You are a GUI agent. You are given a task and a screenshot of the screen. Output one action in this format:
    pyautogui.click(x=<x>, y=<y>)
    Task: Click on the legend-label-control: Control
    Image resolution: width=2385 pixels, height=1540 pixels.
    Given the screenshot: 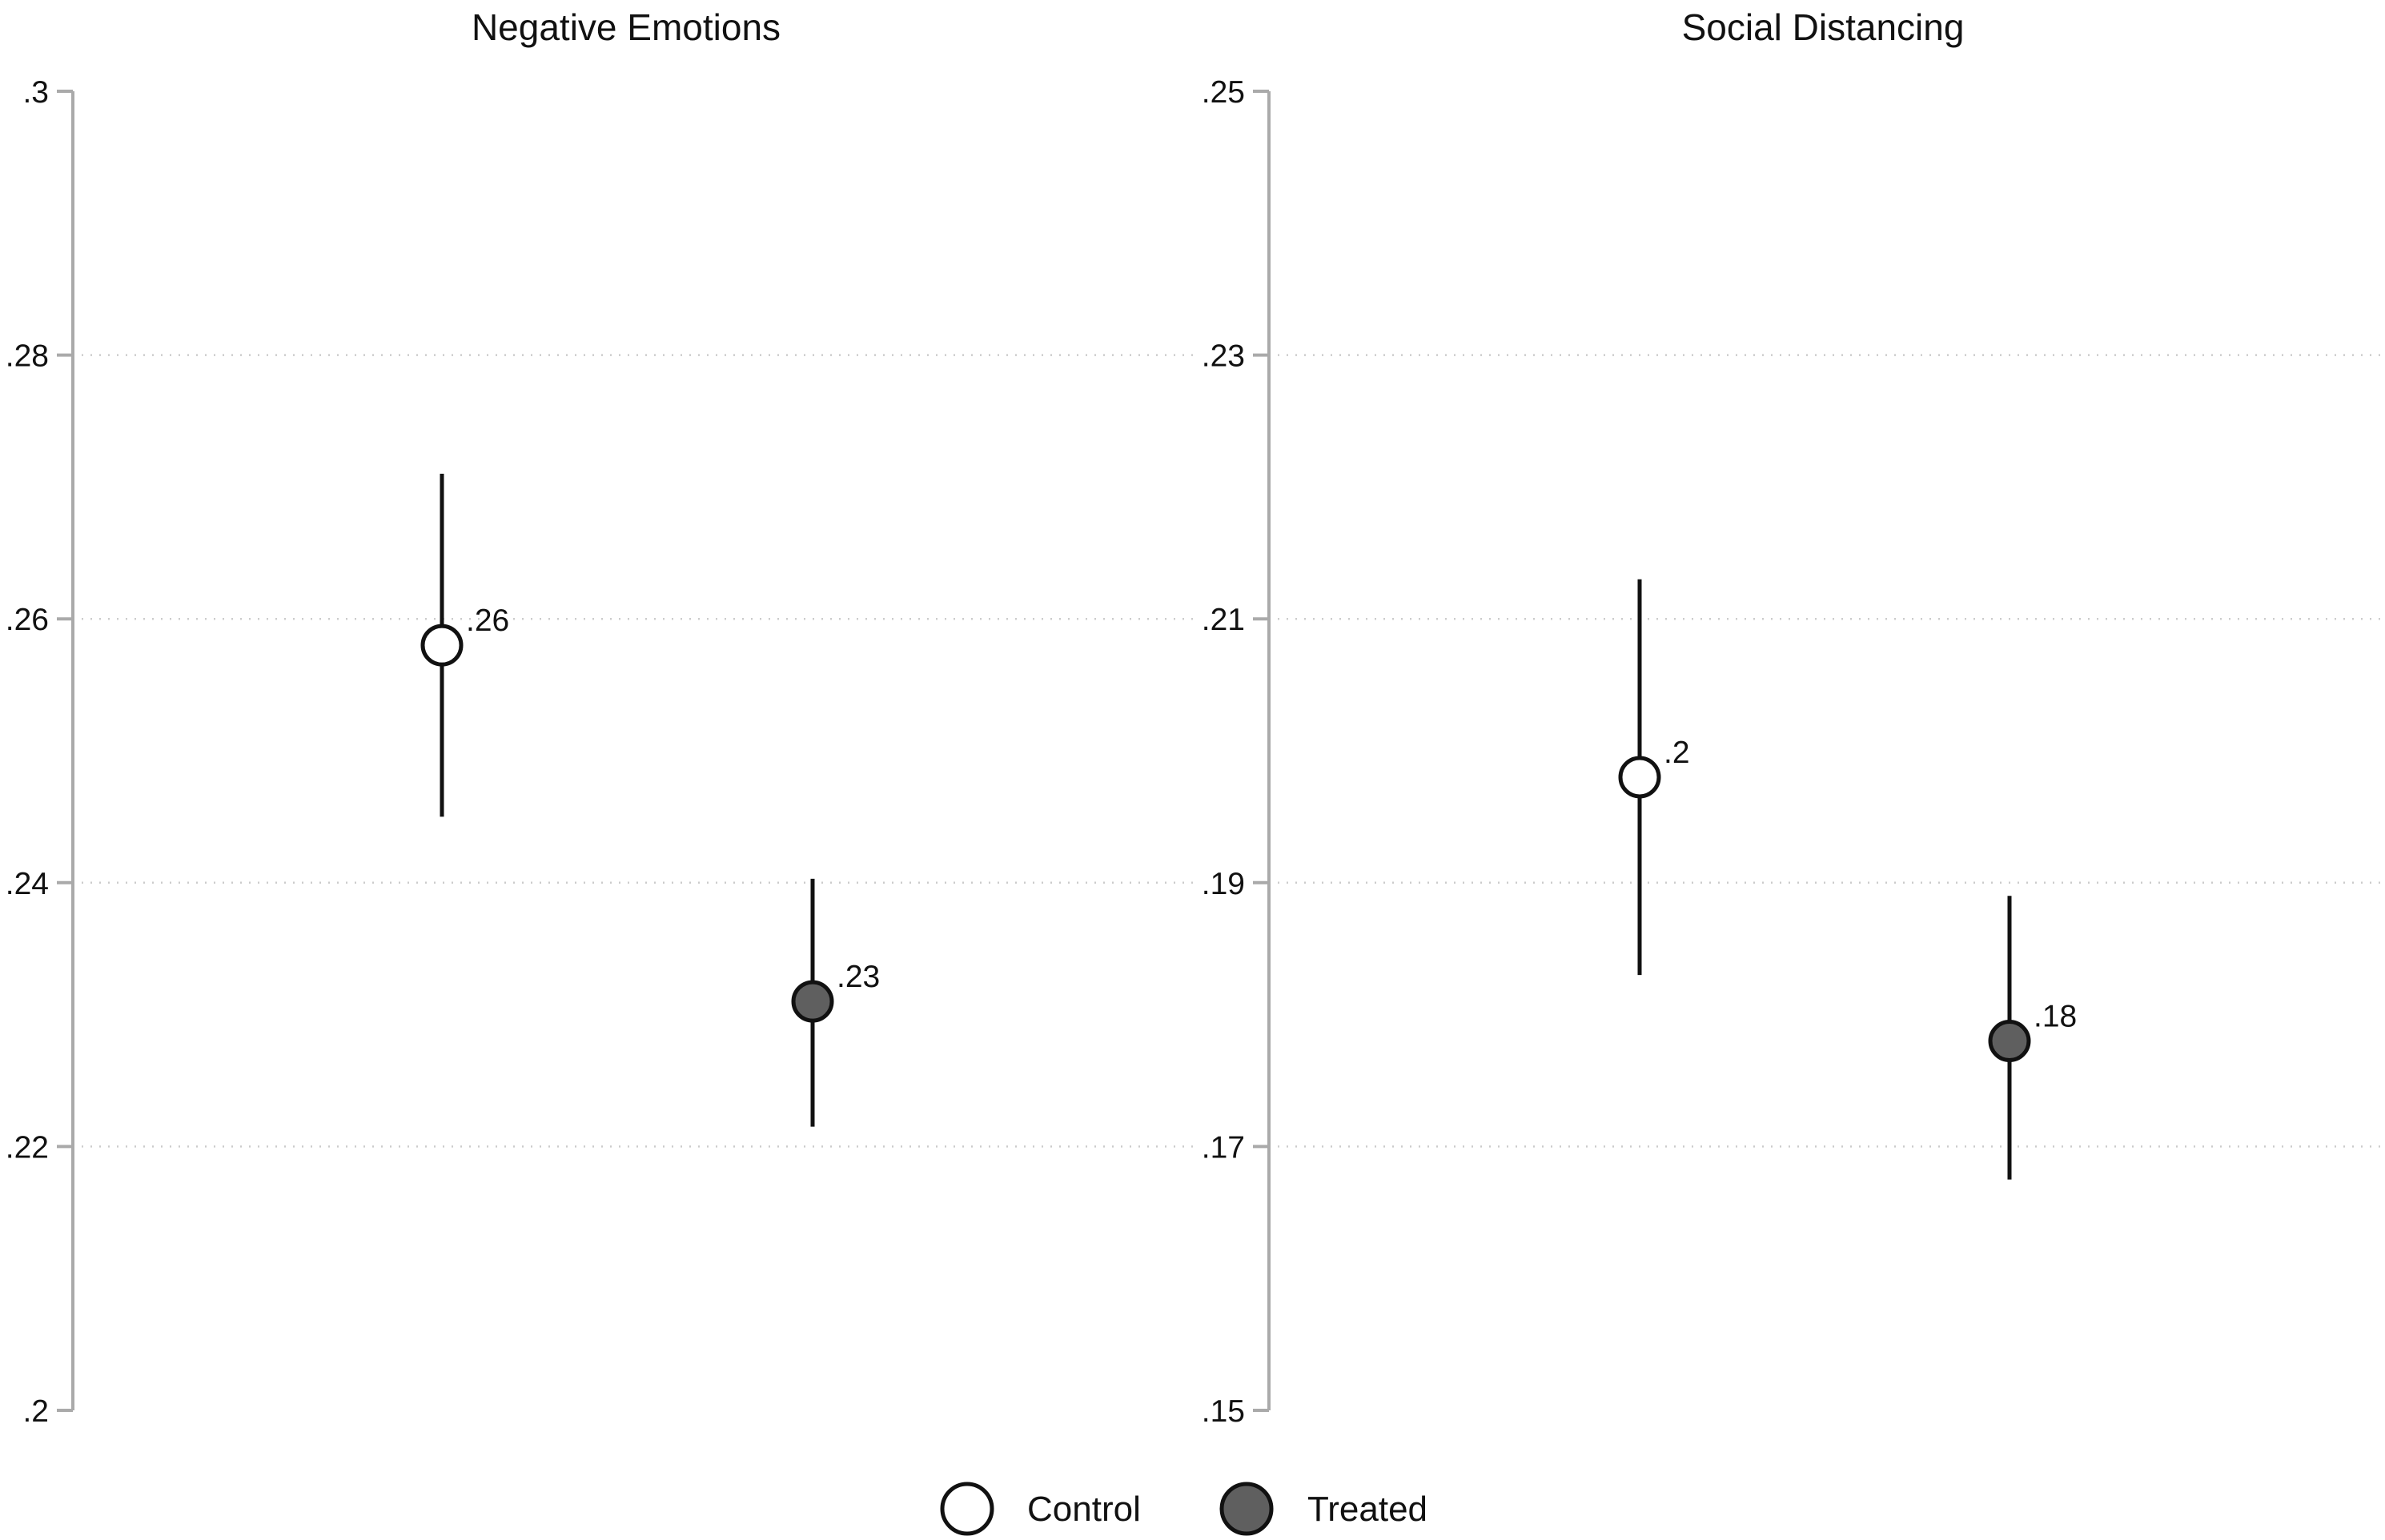 What is the action you would take?
    pyautogui.click(x=1084, y=1509)
    